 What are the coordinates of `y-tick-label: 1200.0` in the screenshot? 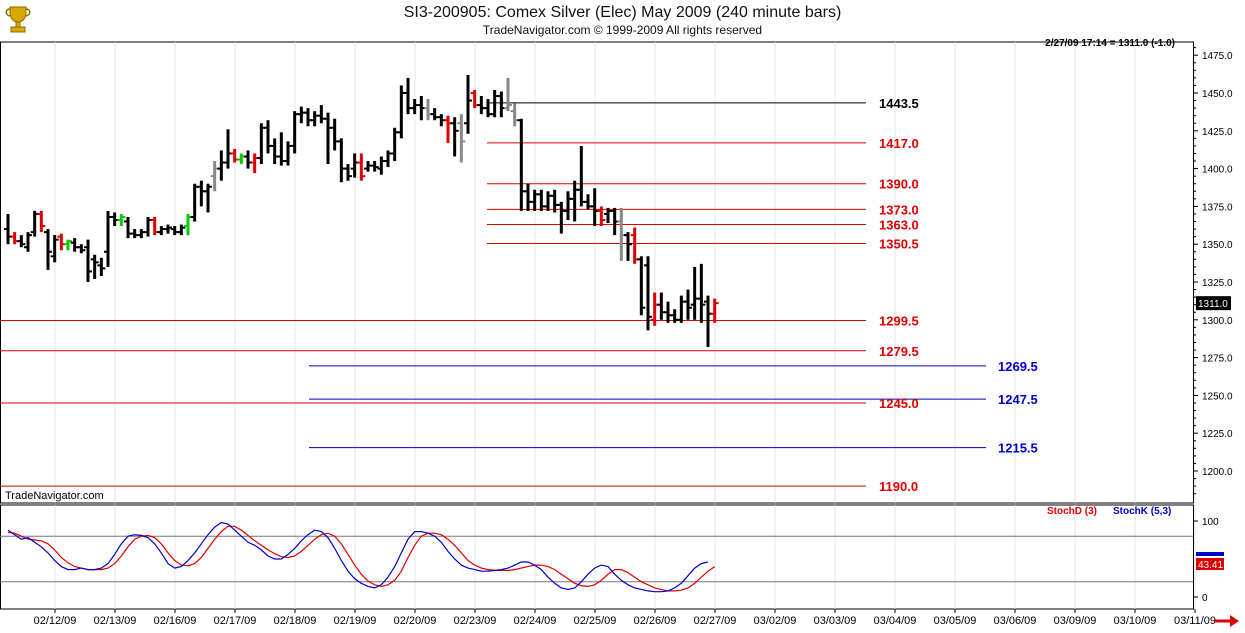 It's located at (1217, 472).